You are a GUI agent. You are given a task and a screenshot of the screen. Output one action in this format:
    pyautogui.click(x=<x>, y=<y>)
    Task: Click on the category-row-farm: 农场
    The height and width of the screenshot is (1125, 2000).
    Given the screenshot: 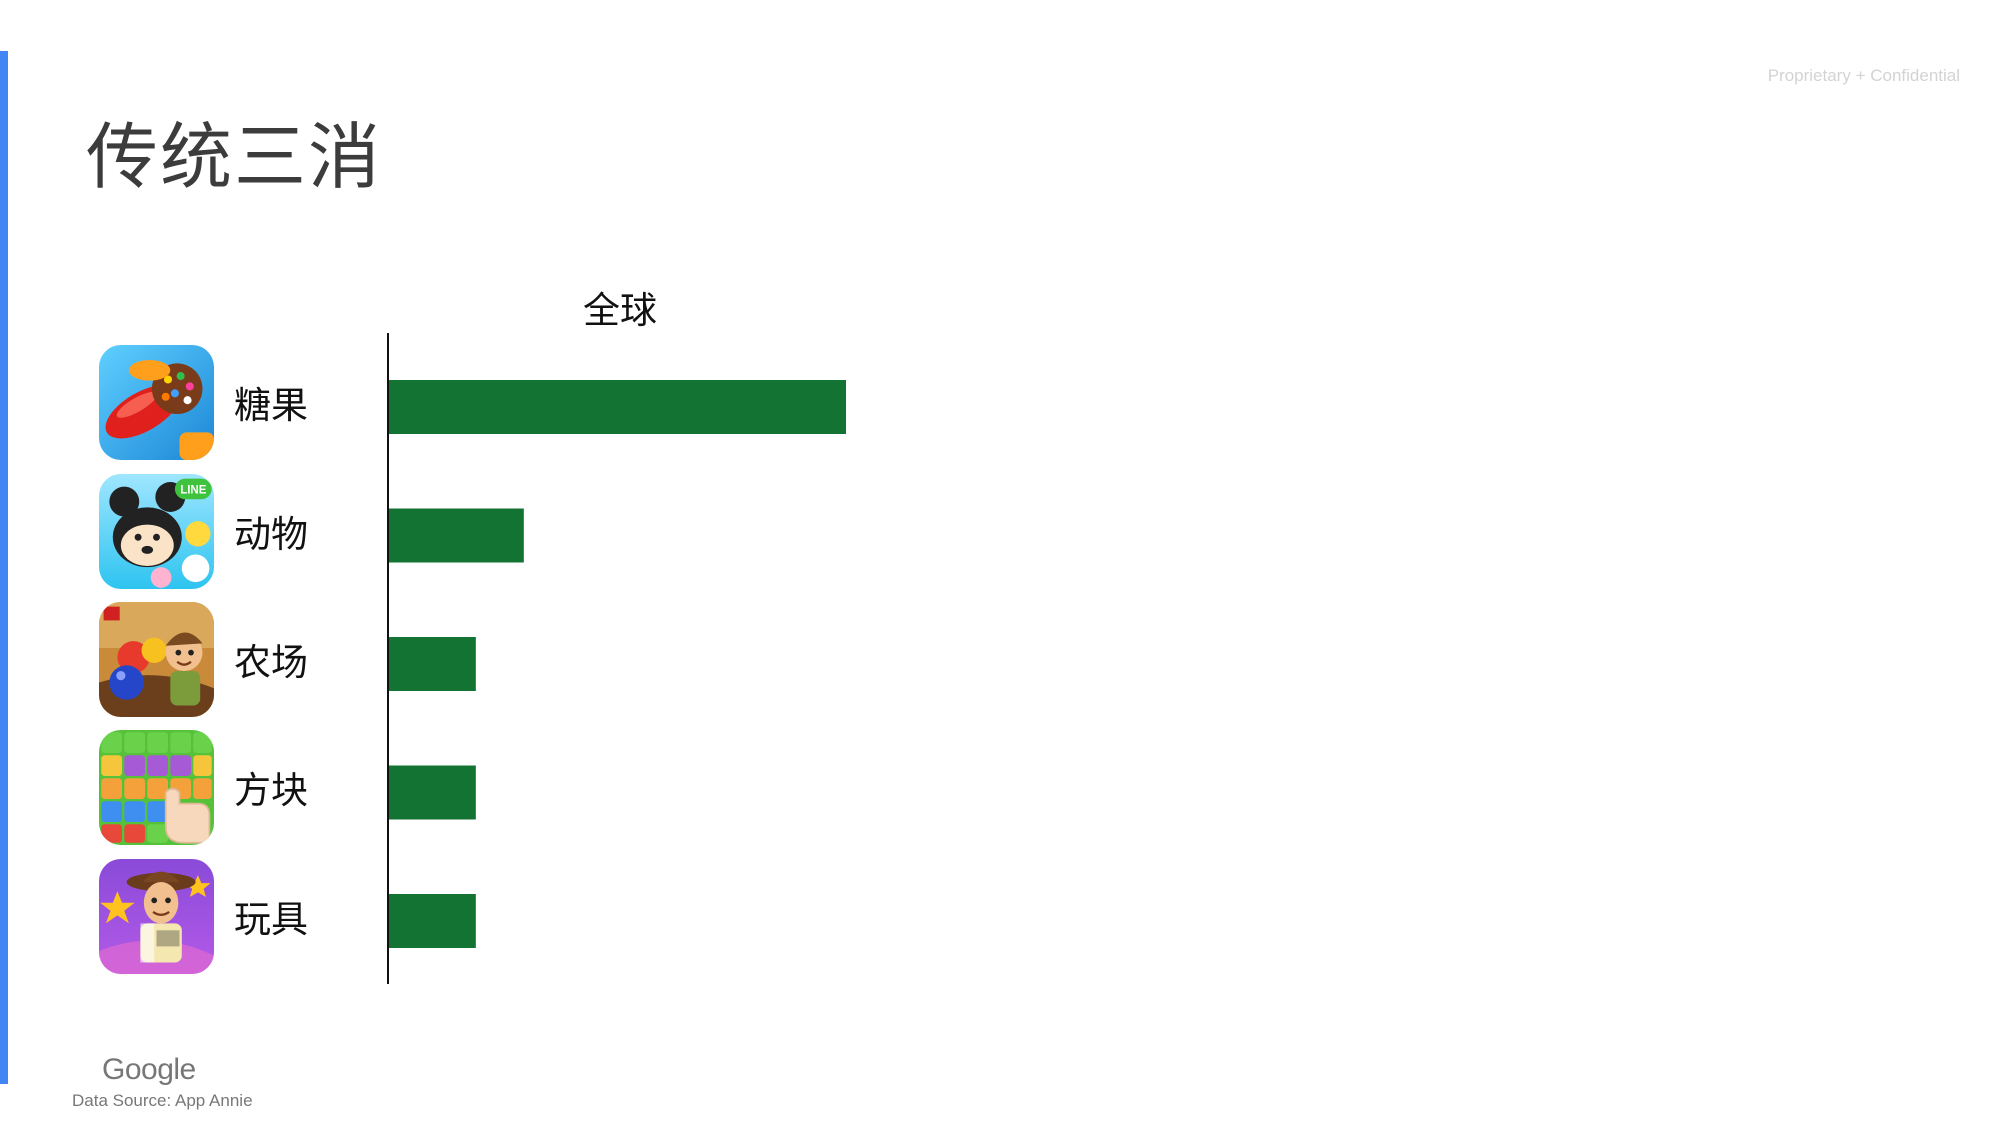 What is the action you would take?
    pyautogui.click(x=203, y=659)
    